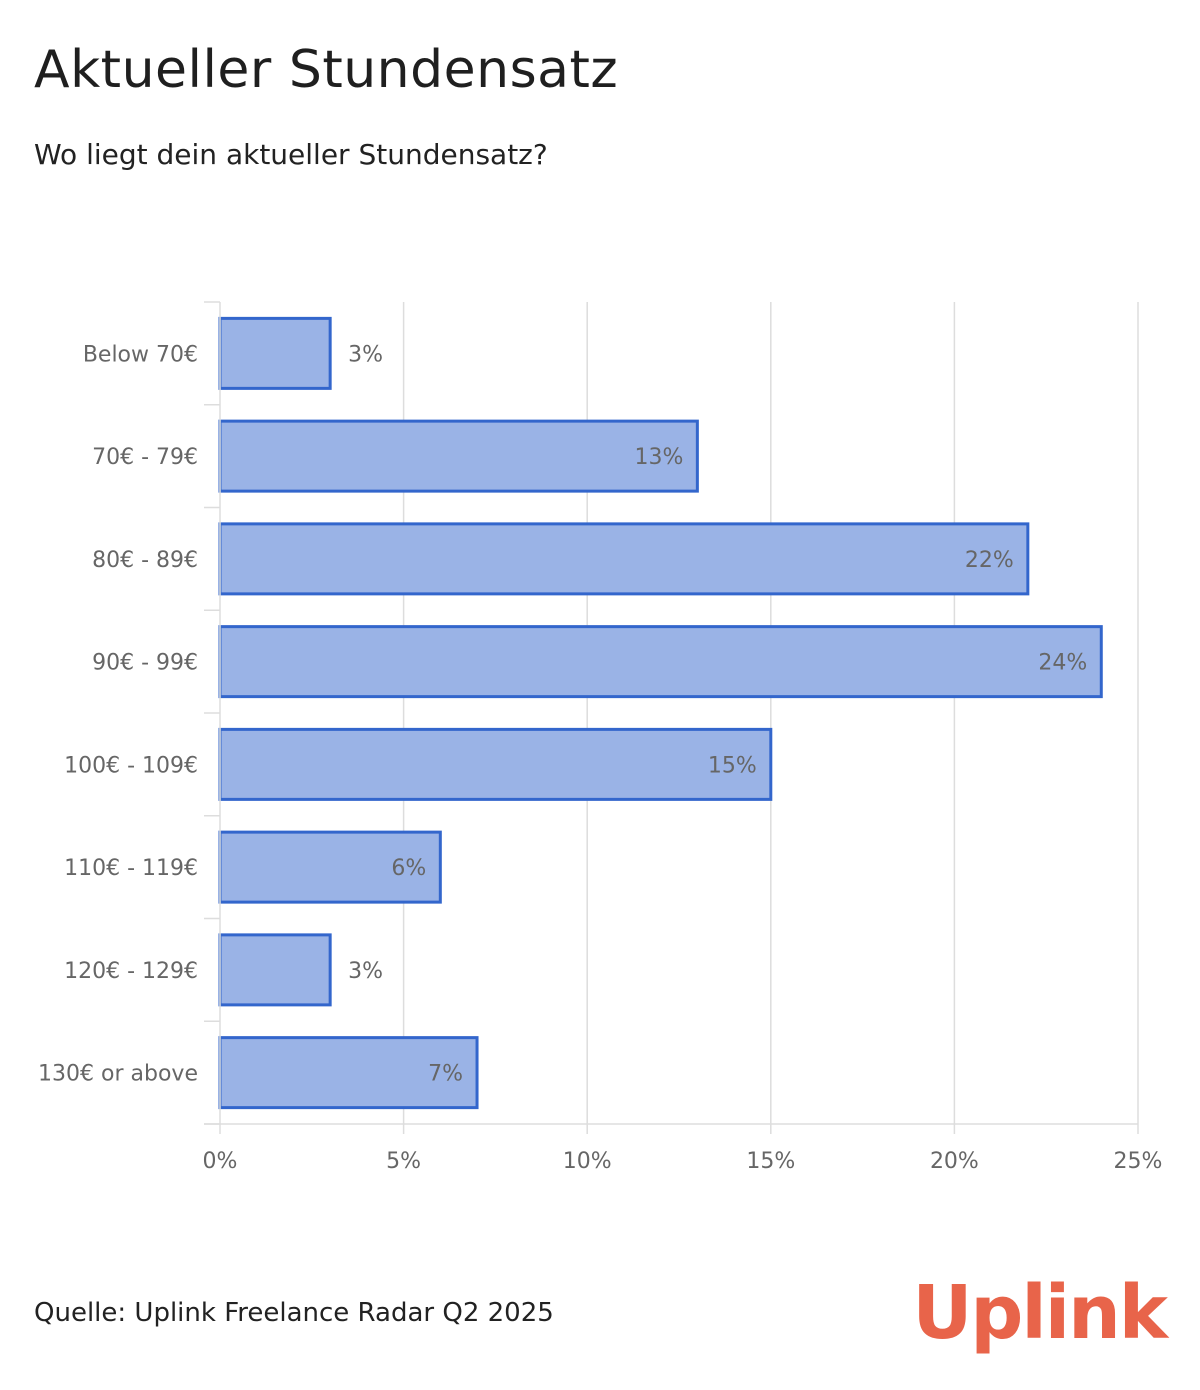 The width and height of the screenshot is (1200, 1390). Describe the element at coordinates (326, 70) in the screenshot. I see `chart-title: Aktueller Stundensatz` at that location.